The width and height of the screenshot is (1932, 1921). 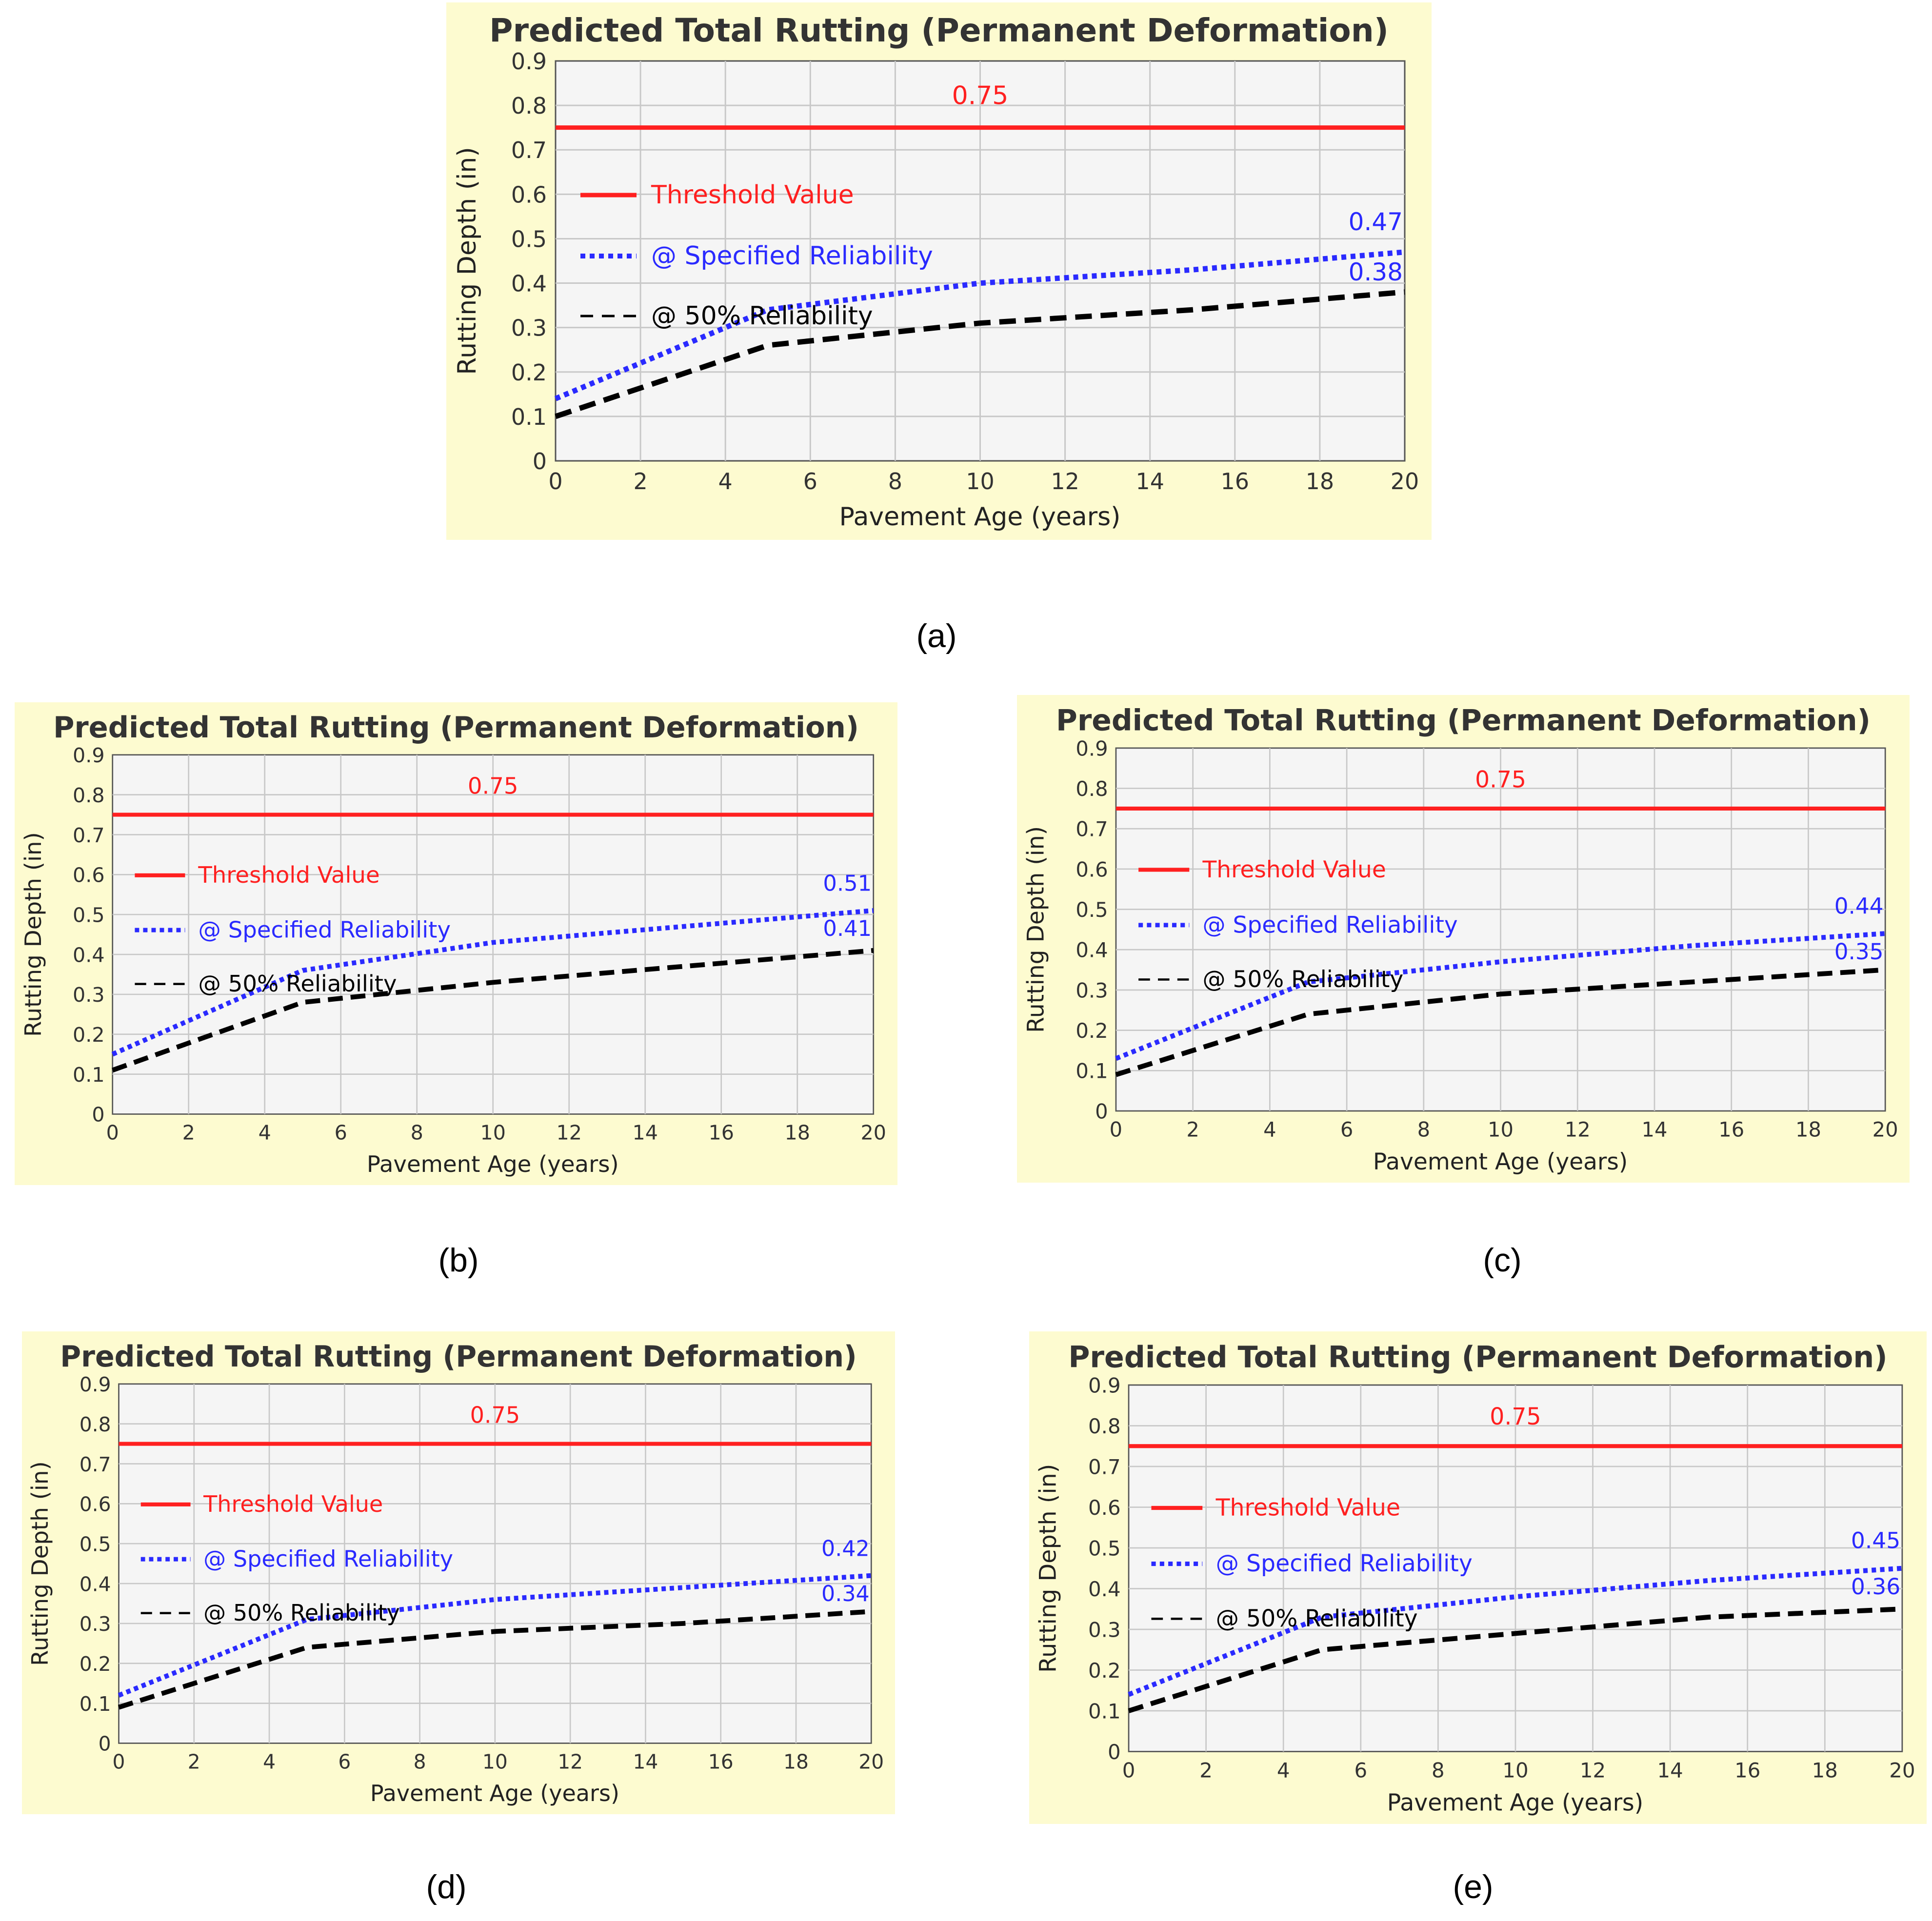 I want to click on legend-specified-reliability-label: @ Specified Reliability, so click(x=324, y=930).